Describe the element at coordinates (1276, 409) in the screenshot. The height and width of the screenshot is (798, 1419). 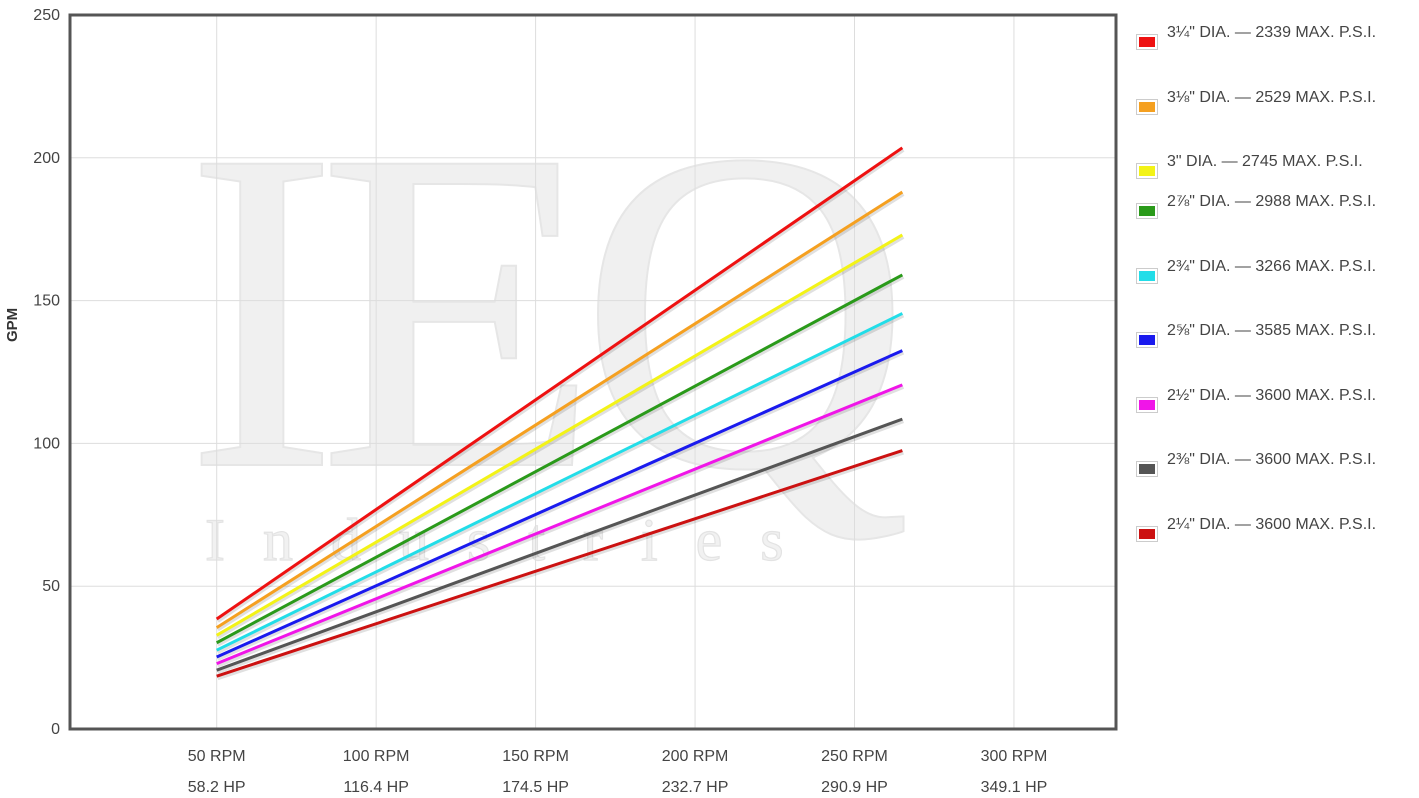
I see `legend-item: 2½" DIA. — 3600 MAX. P.S.I.` at that location.